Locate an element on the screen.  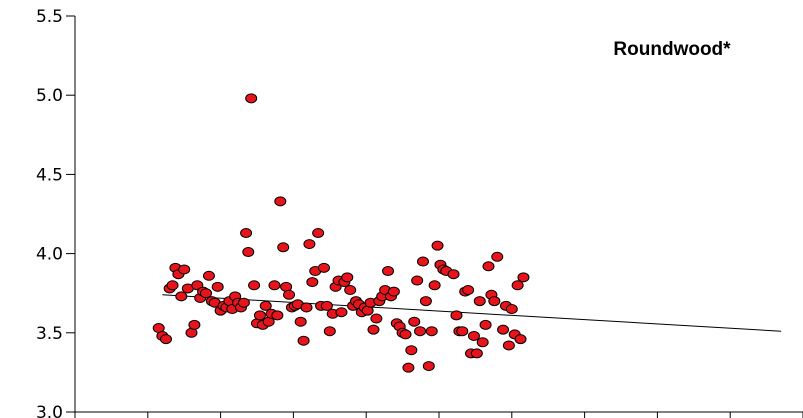
chart-title: Roundwood* is located at coordinates (672, 49).